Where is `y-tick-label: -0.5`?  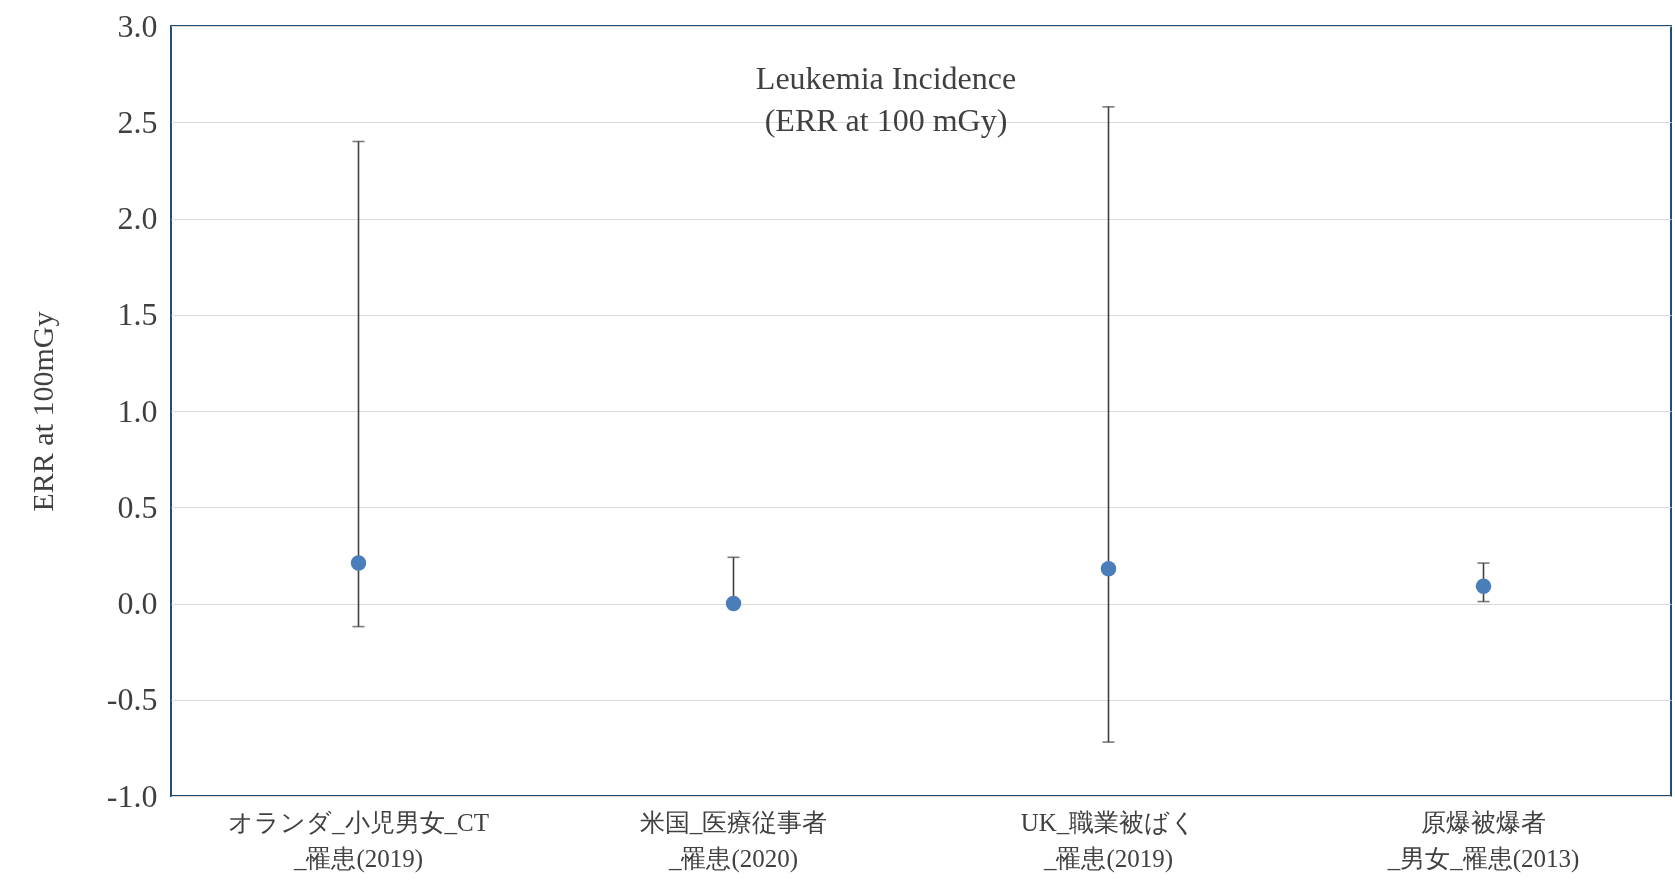
y-tick-label: -0.5 is located at coordinates (132, 699).